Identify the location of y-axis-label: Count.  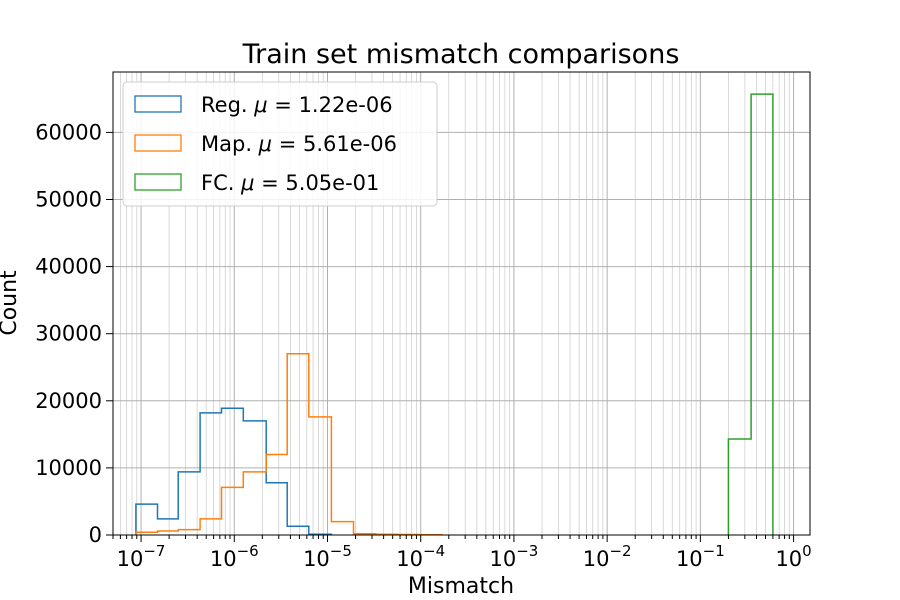
(11, 303).